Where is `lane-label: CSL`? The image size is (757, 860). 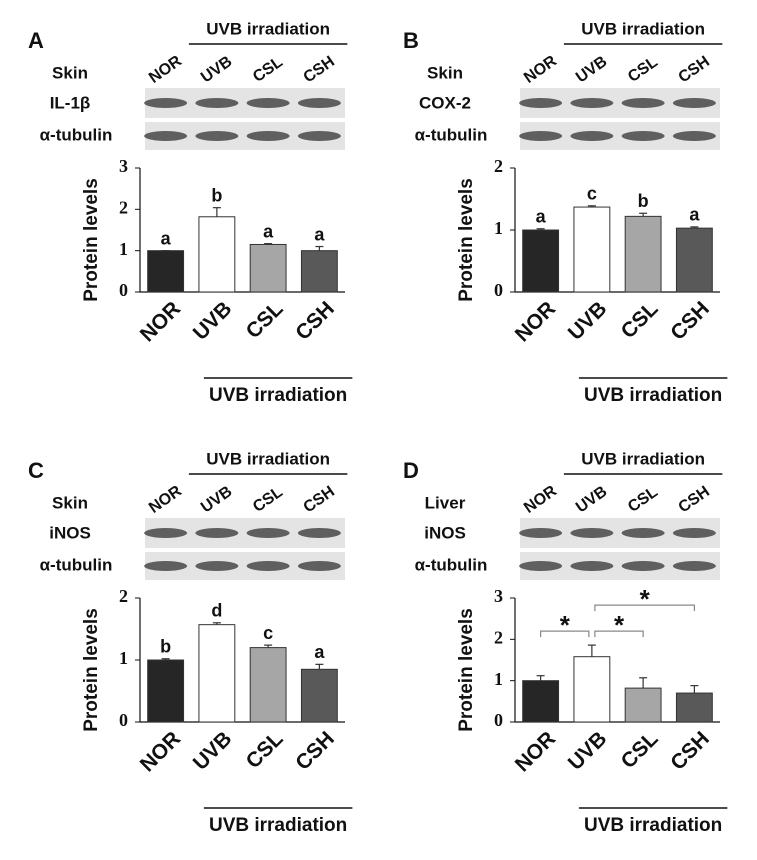 lane-label: CSL is located at coordinates (643, 499).